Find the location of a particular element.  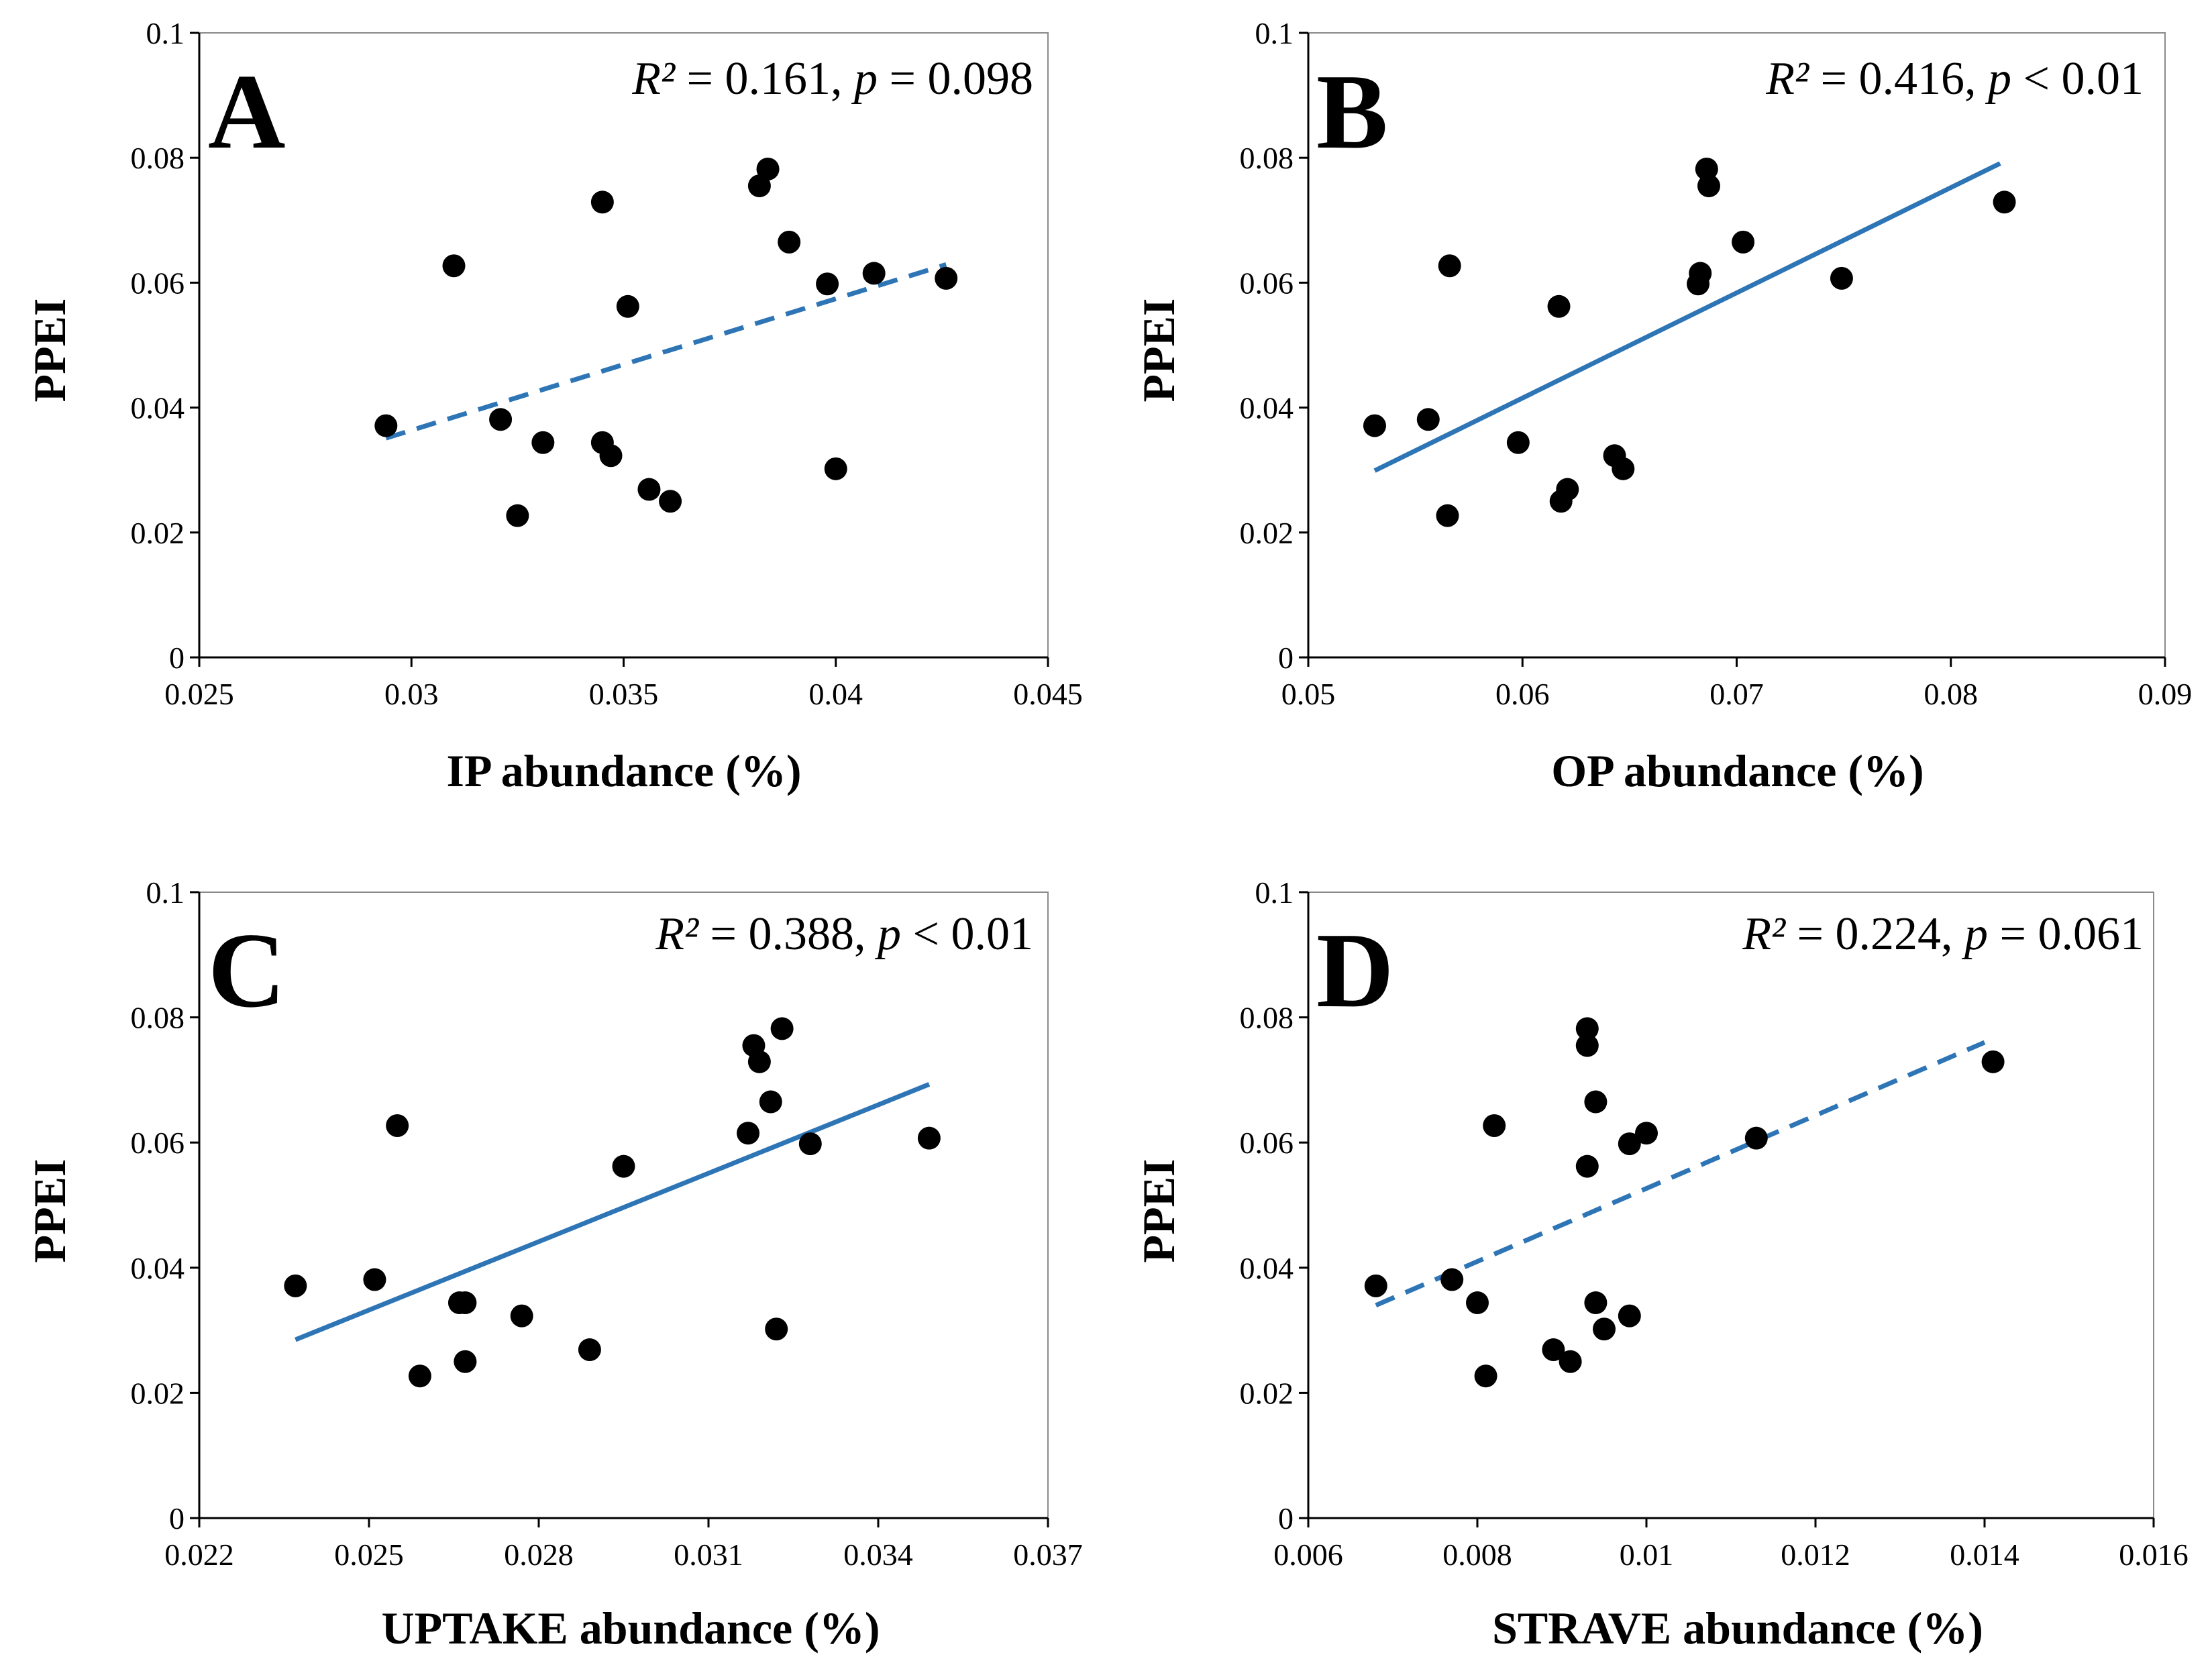

x-tick-label: 0.016 is located at coordinates (2154, 1555).